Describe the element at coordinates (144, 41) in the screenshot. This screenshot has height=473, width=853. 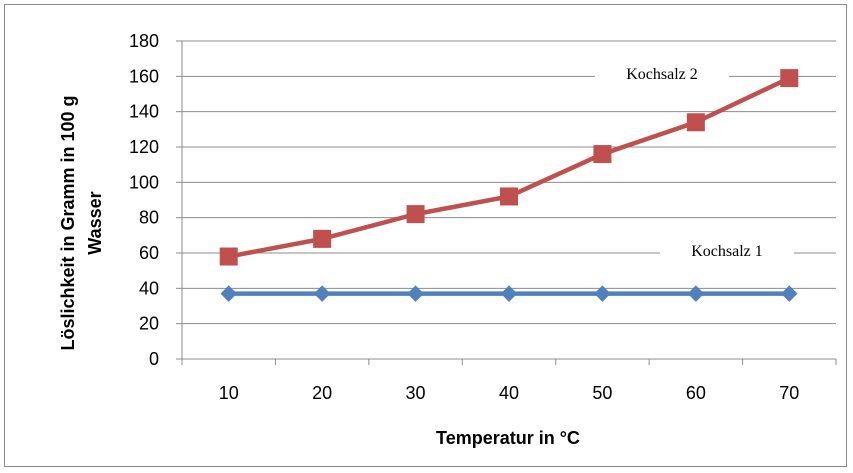
I see `y-tick-label-180: 180` at that location.